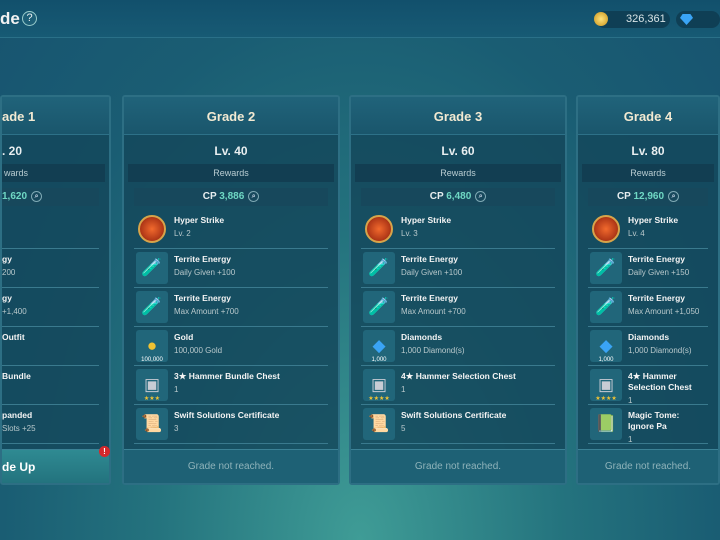 The image size is (720, 540). I want to click on reward-item: ● 100,000 Gold 100,000 Gold, so click(231, 346).